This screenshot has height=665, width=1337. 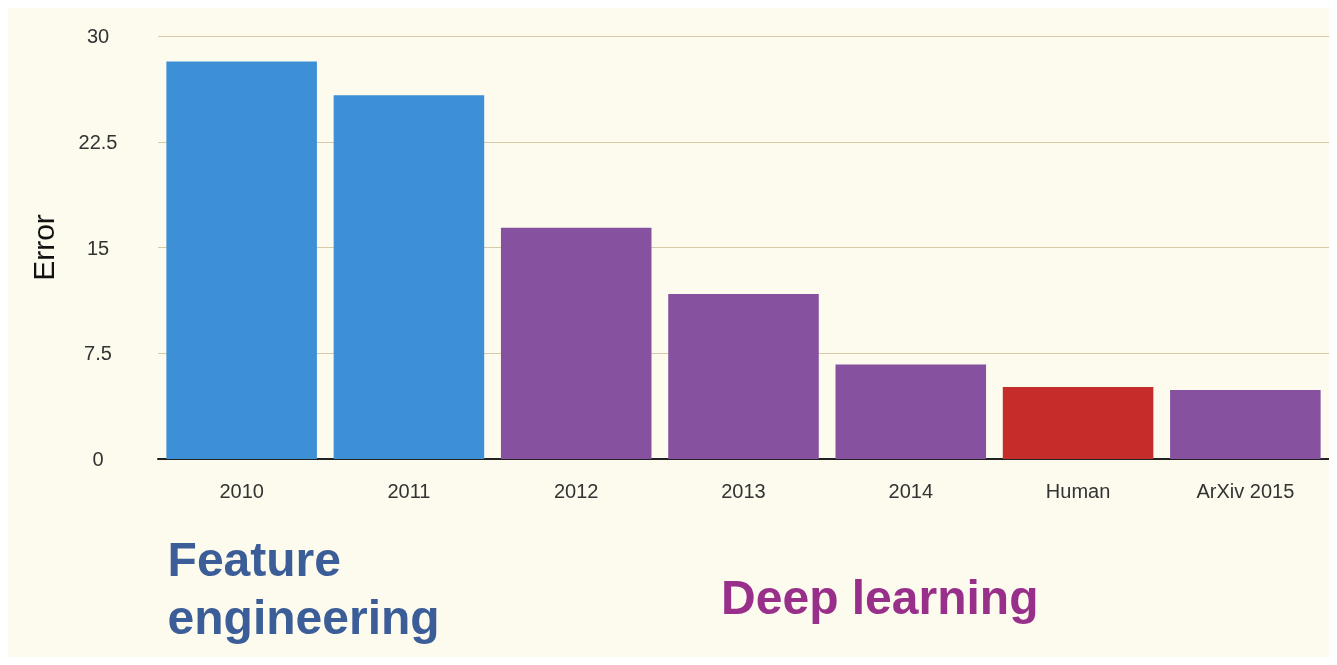 I want to click on x-tick-label: 2013, so click(x=743, y=491).